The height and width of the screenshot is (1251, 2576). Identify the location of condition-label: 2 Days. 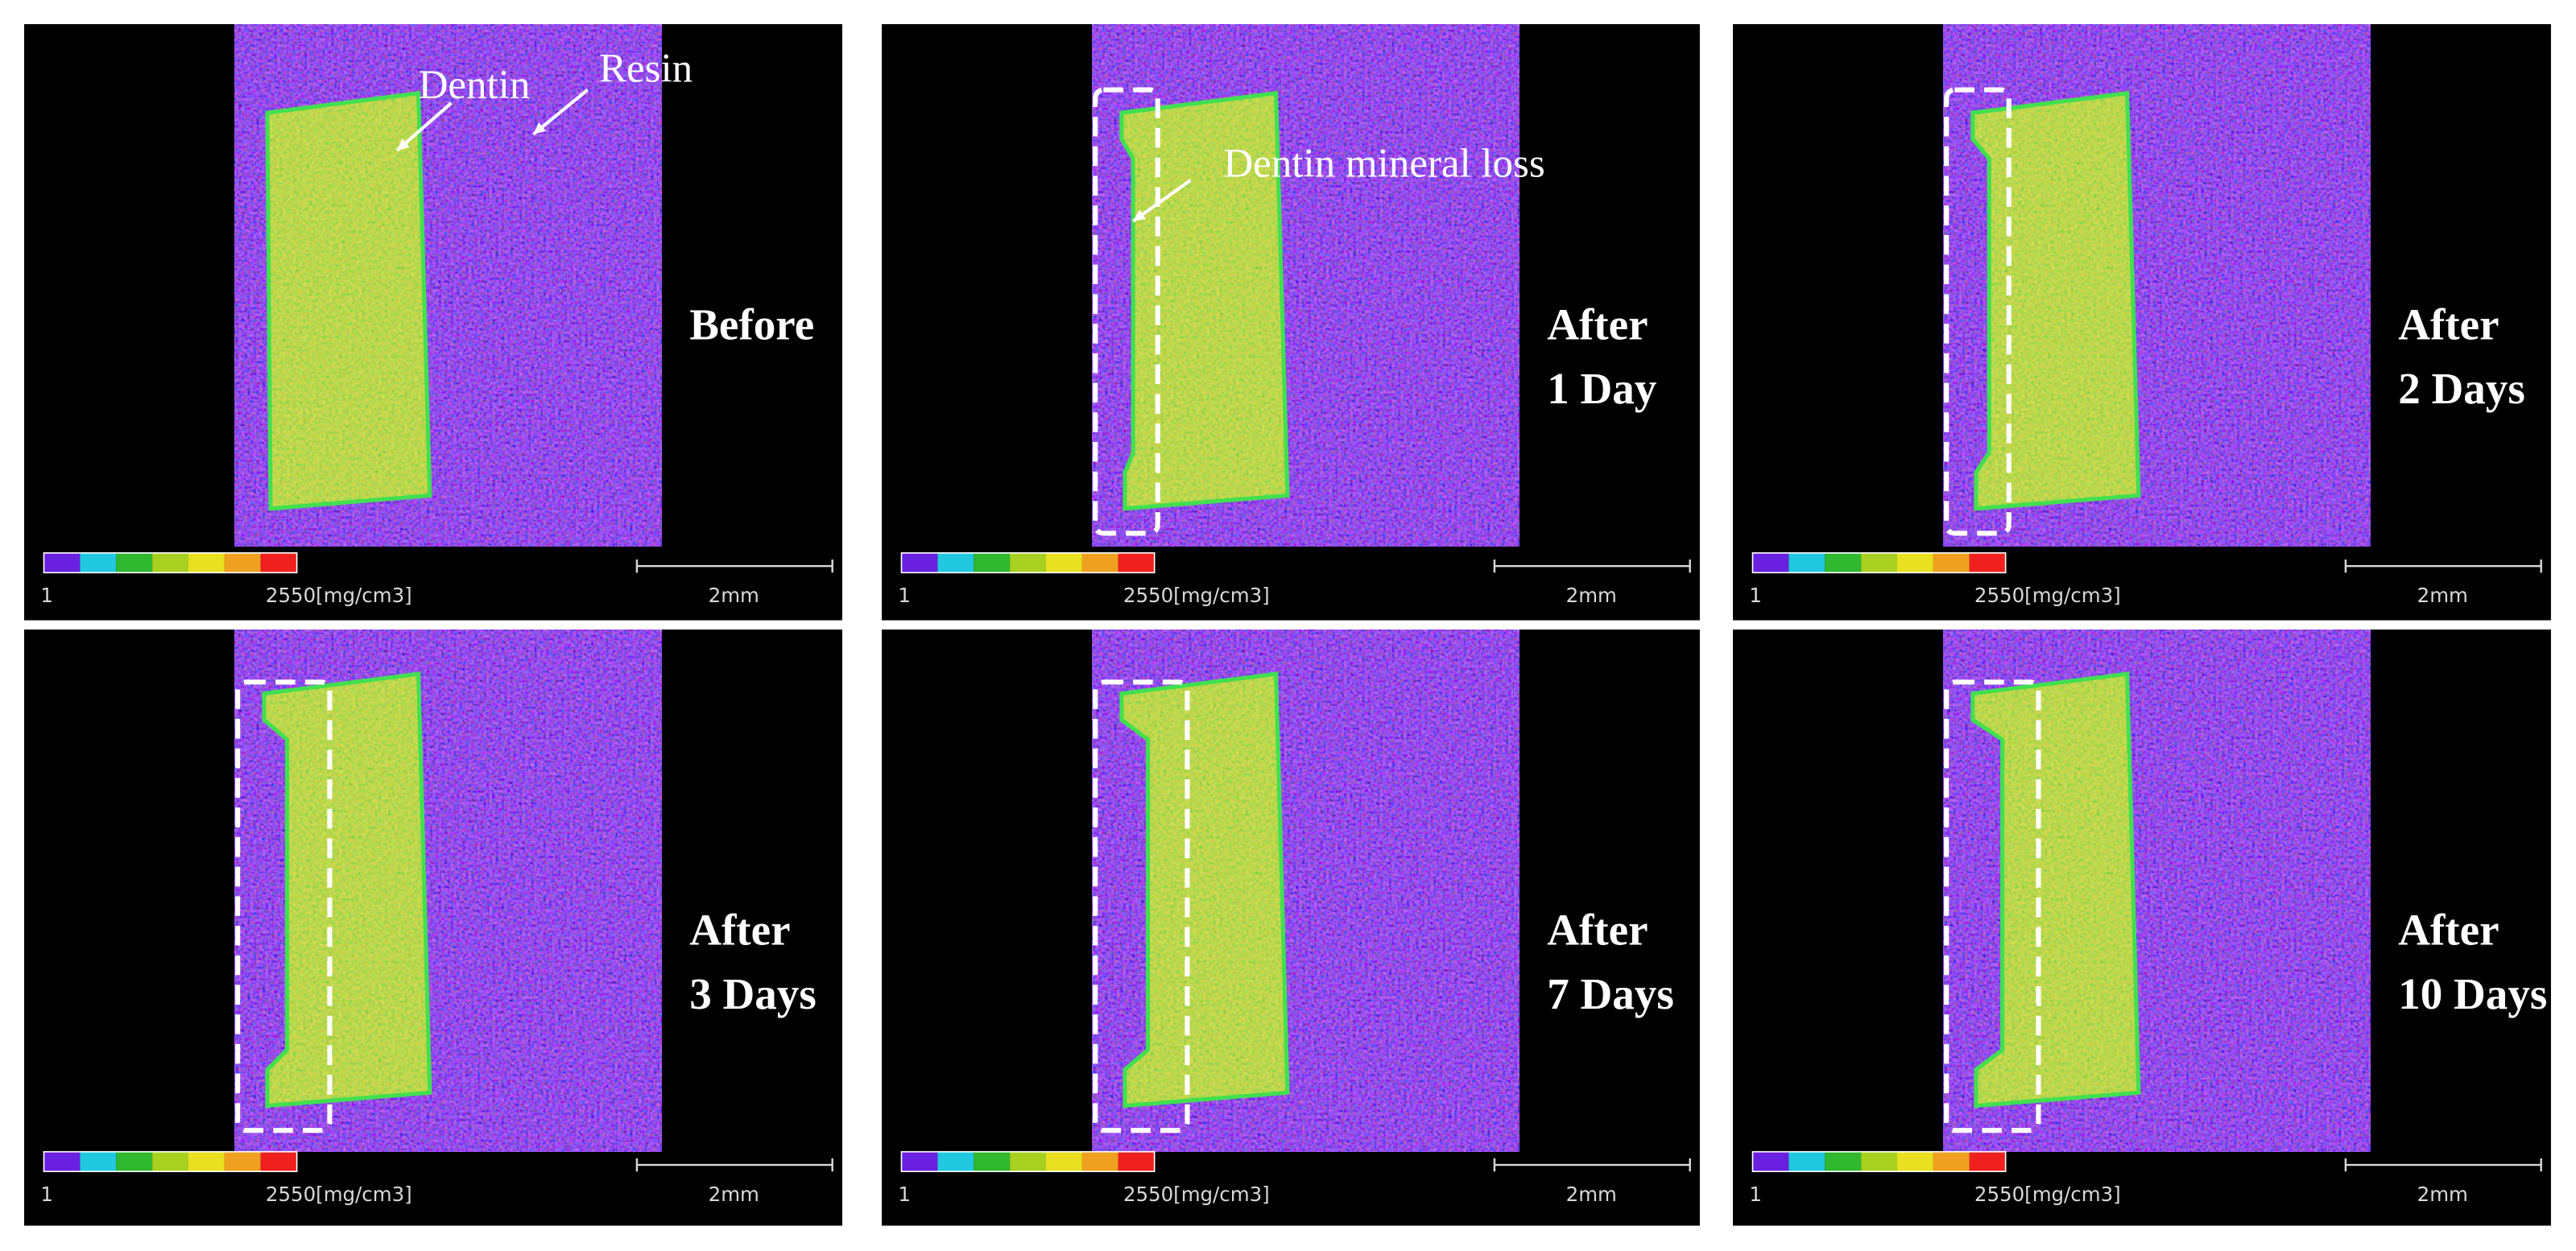
(2461, 388).